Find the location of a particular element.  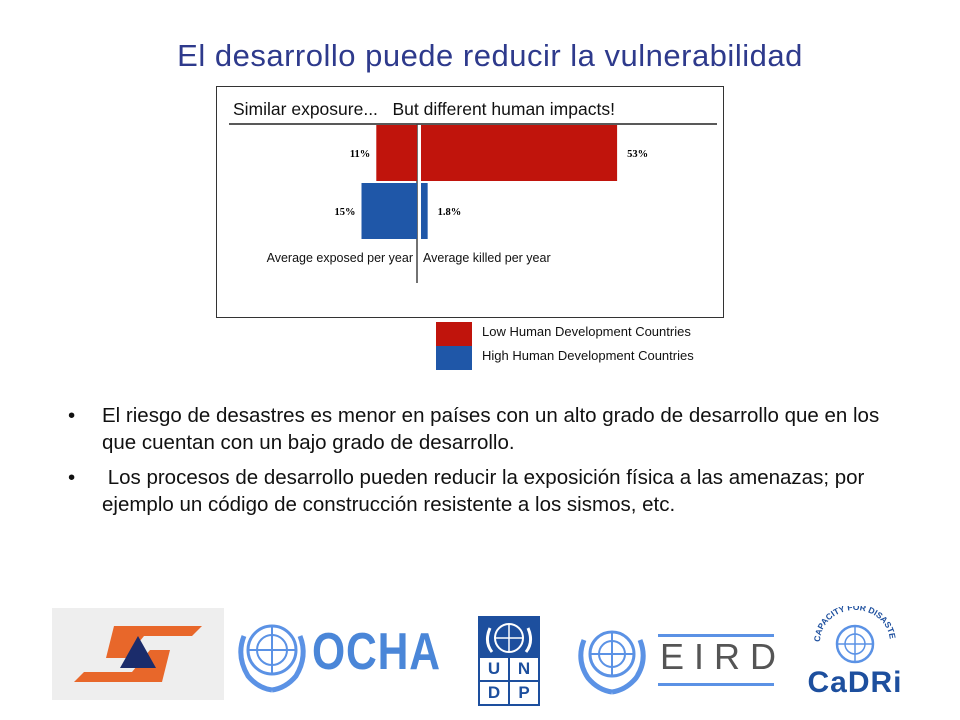

exposed-axis-label: Average exposed per year is located at coordinates (340, 258).